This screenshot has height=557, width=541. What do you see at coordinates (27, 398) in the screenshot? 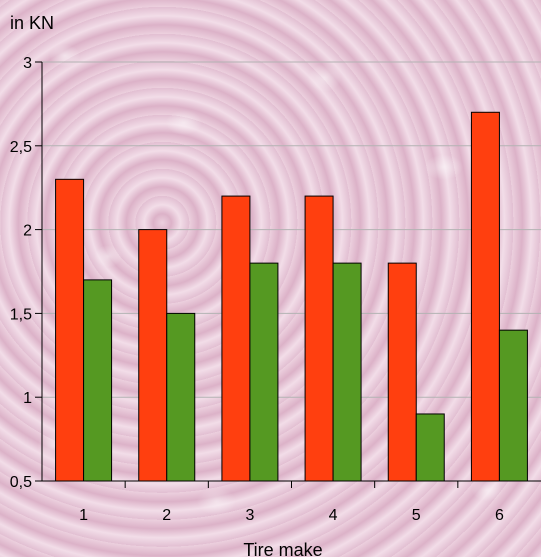
I see `y-tick-label: 1` at bounding box center [27, 398].